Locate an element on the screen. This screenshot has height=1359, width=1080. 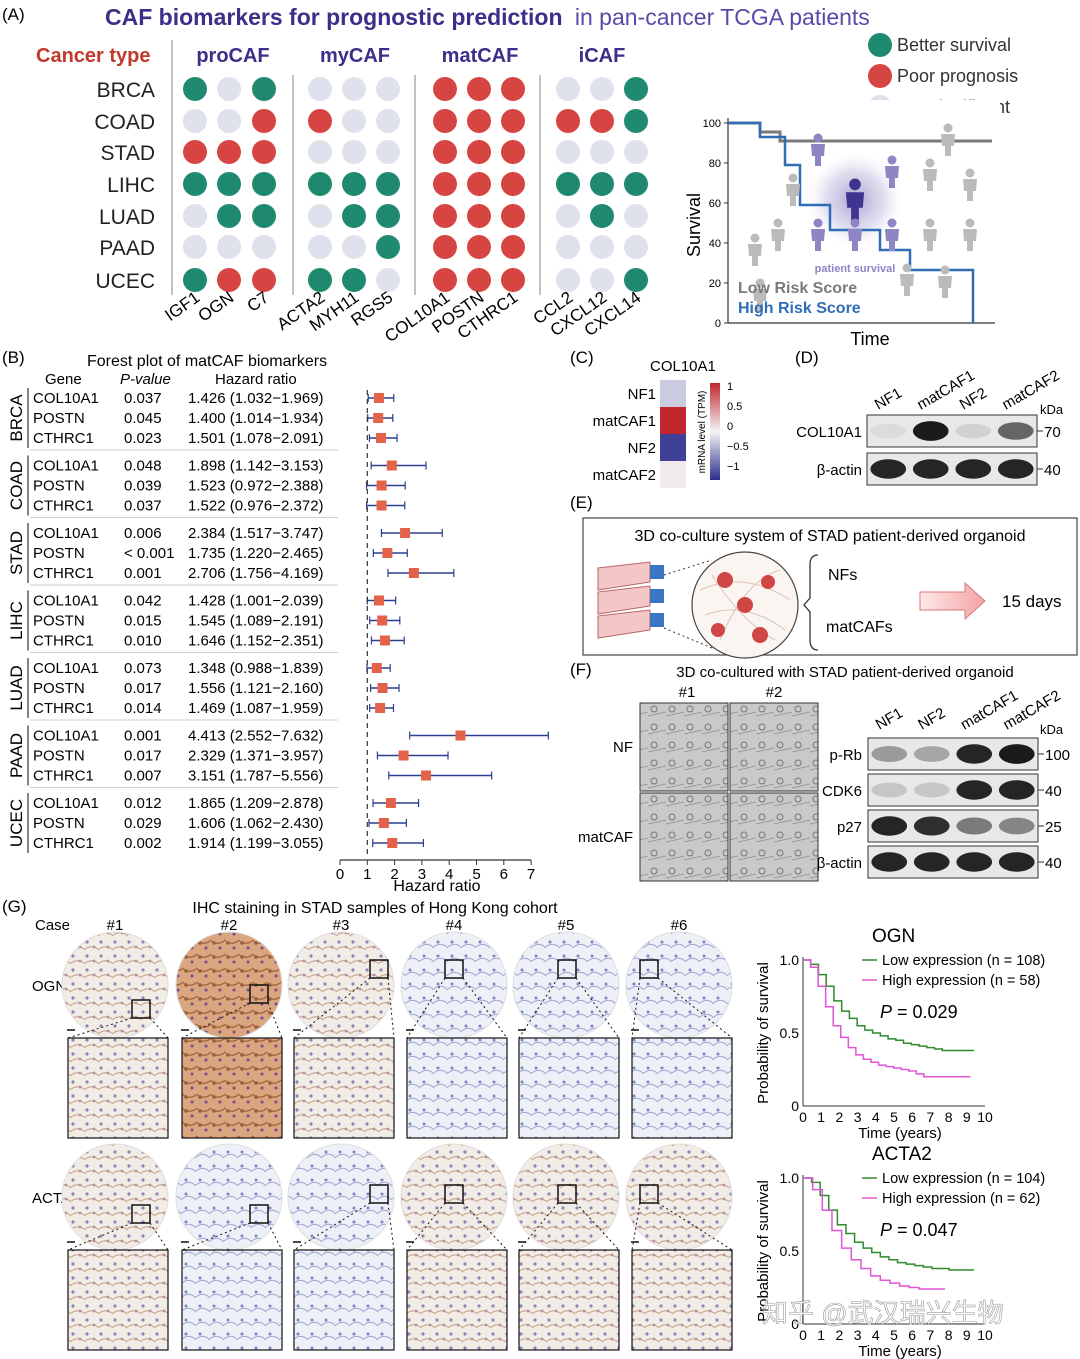
heatmap-row-label: NF1 is located at coordinates (642, 394).